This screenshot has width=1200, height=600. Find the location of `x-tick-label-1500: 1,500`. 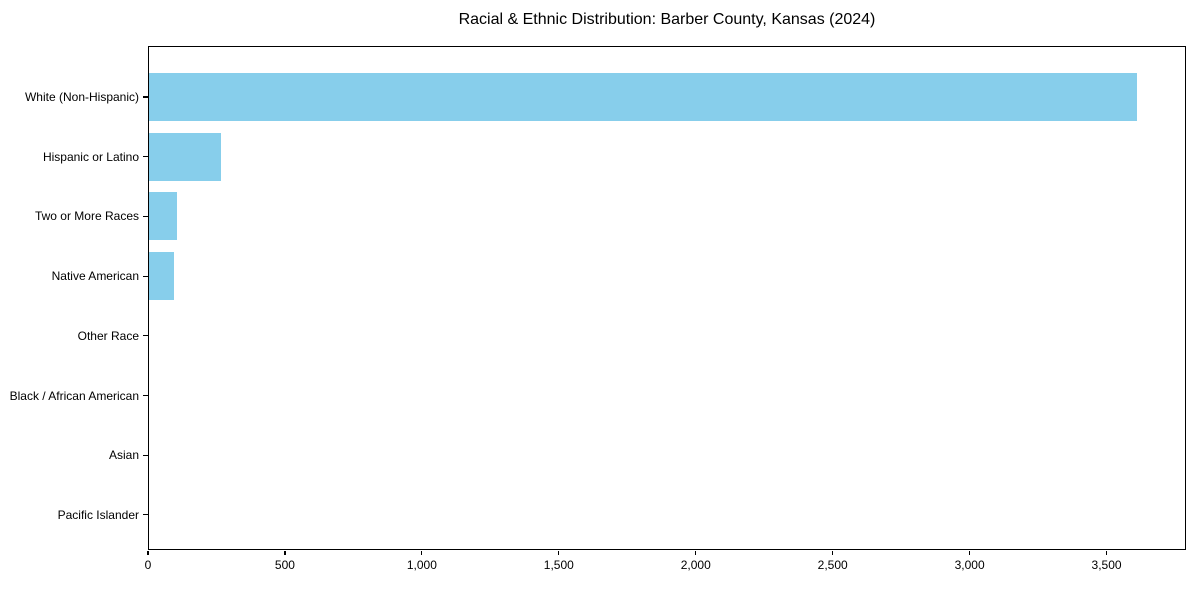

x-tick-label-1500: 1,500 is located at coordinates (558, 565).